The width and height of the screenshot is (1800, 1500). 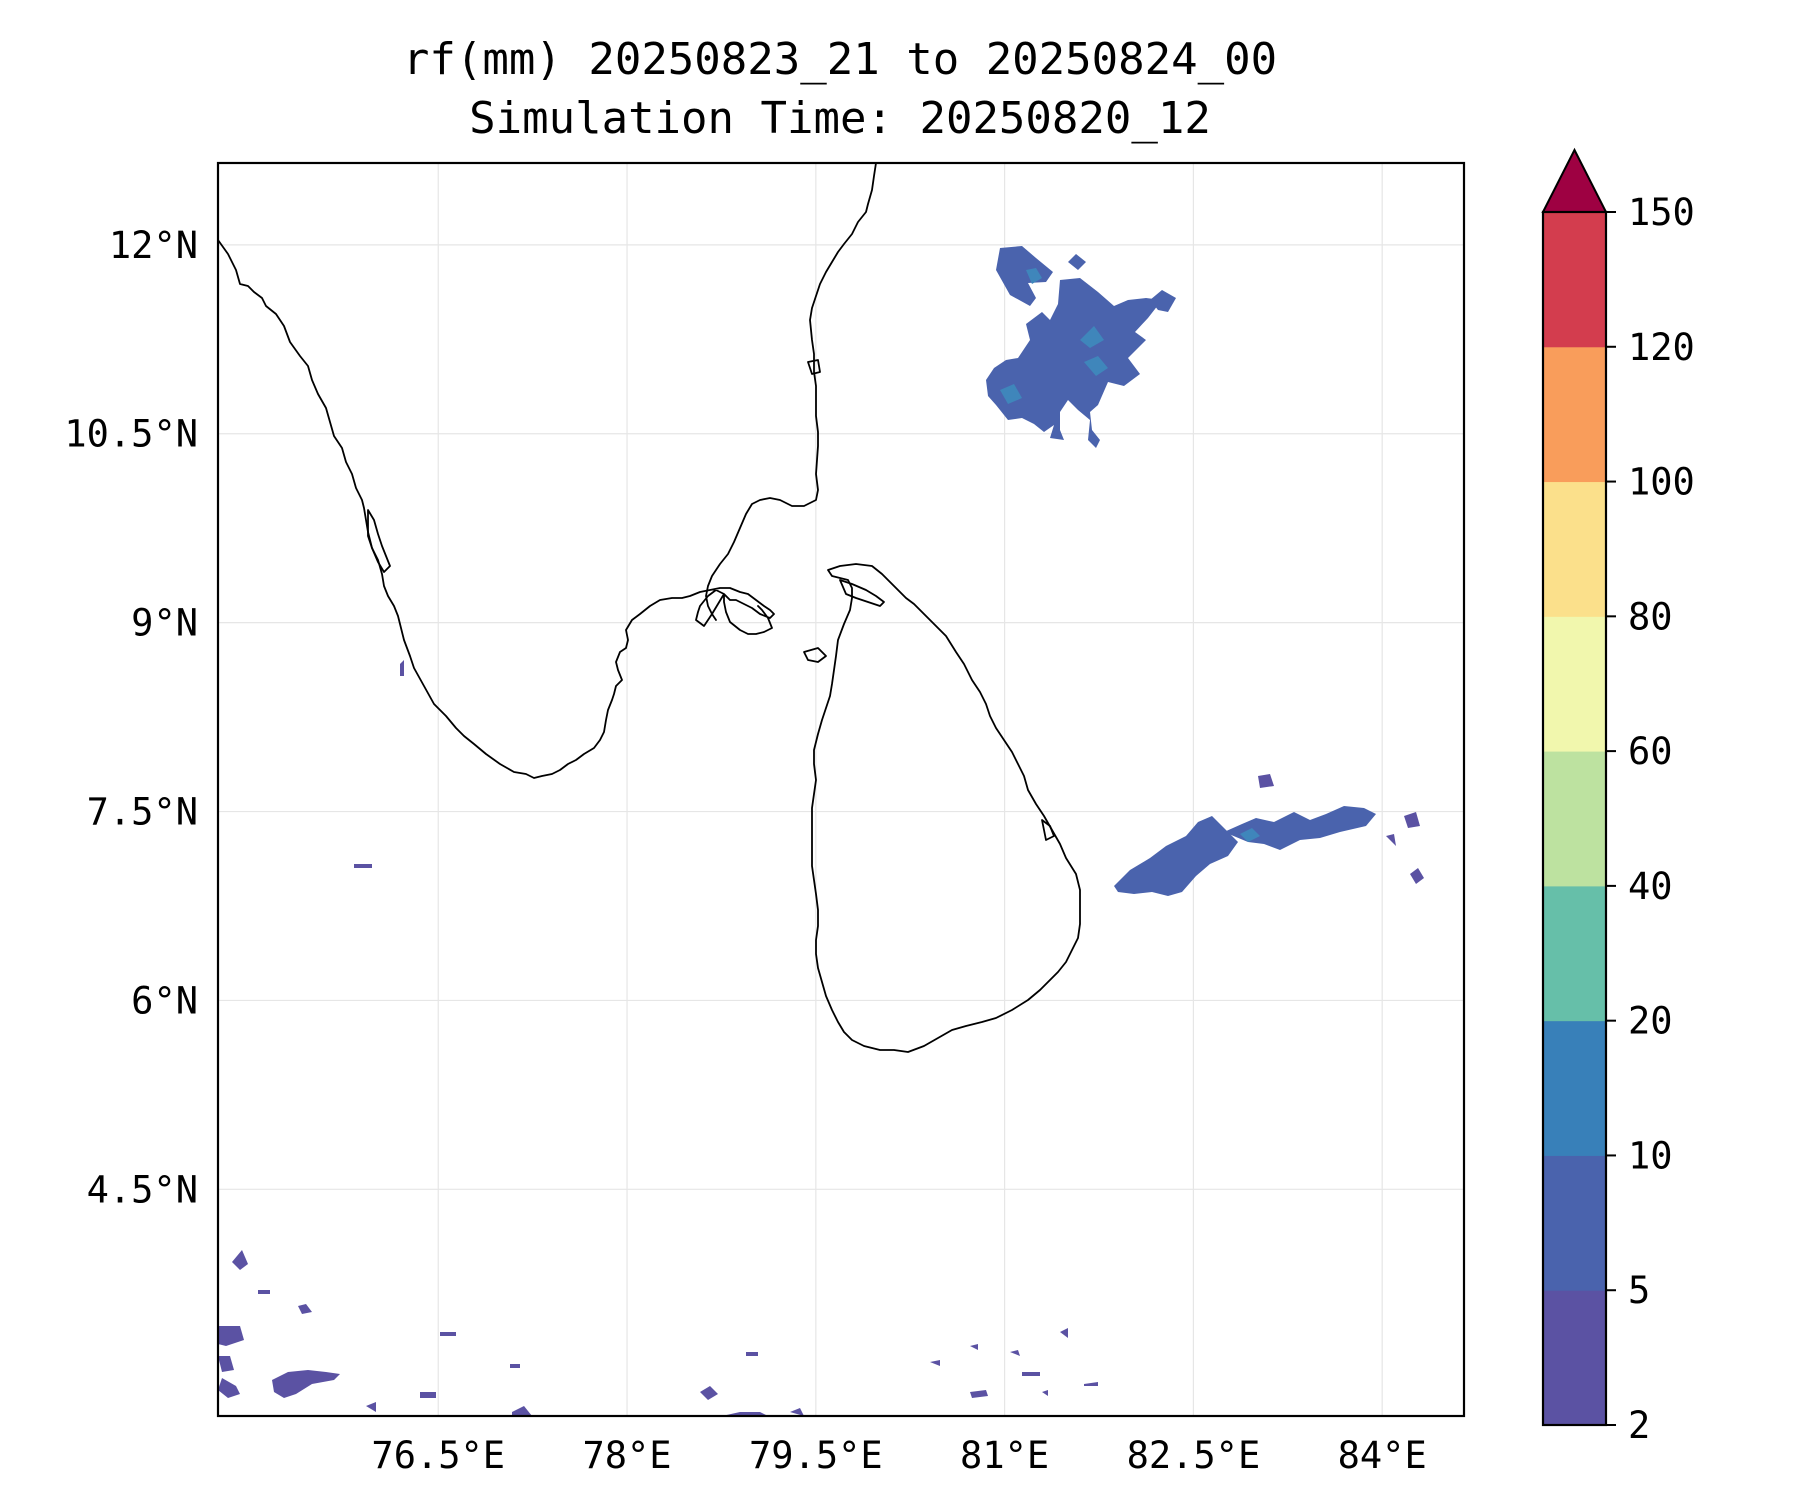 I want to click on rain-patch-east-band, so click(x=1176, y=856).